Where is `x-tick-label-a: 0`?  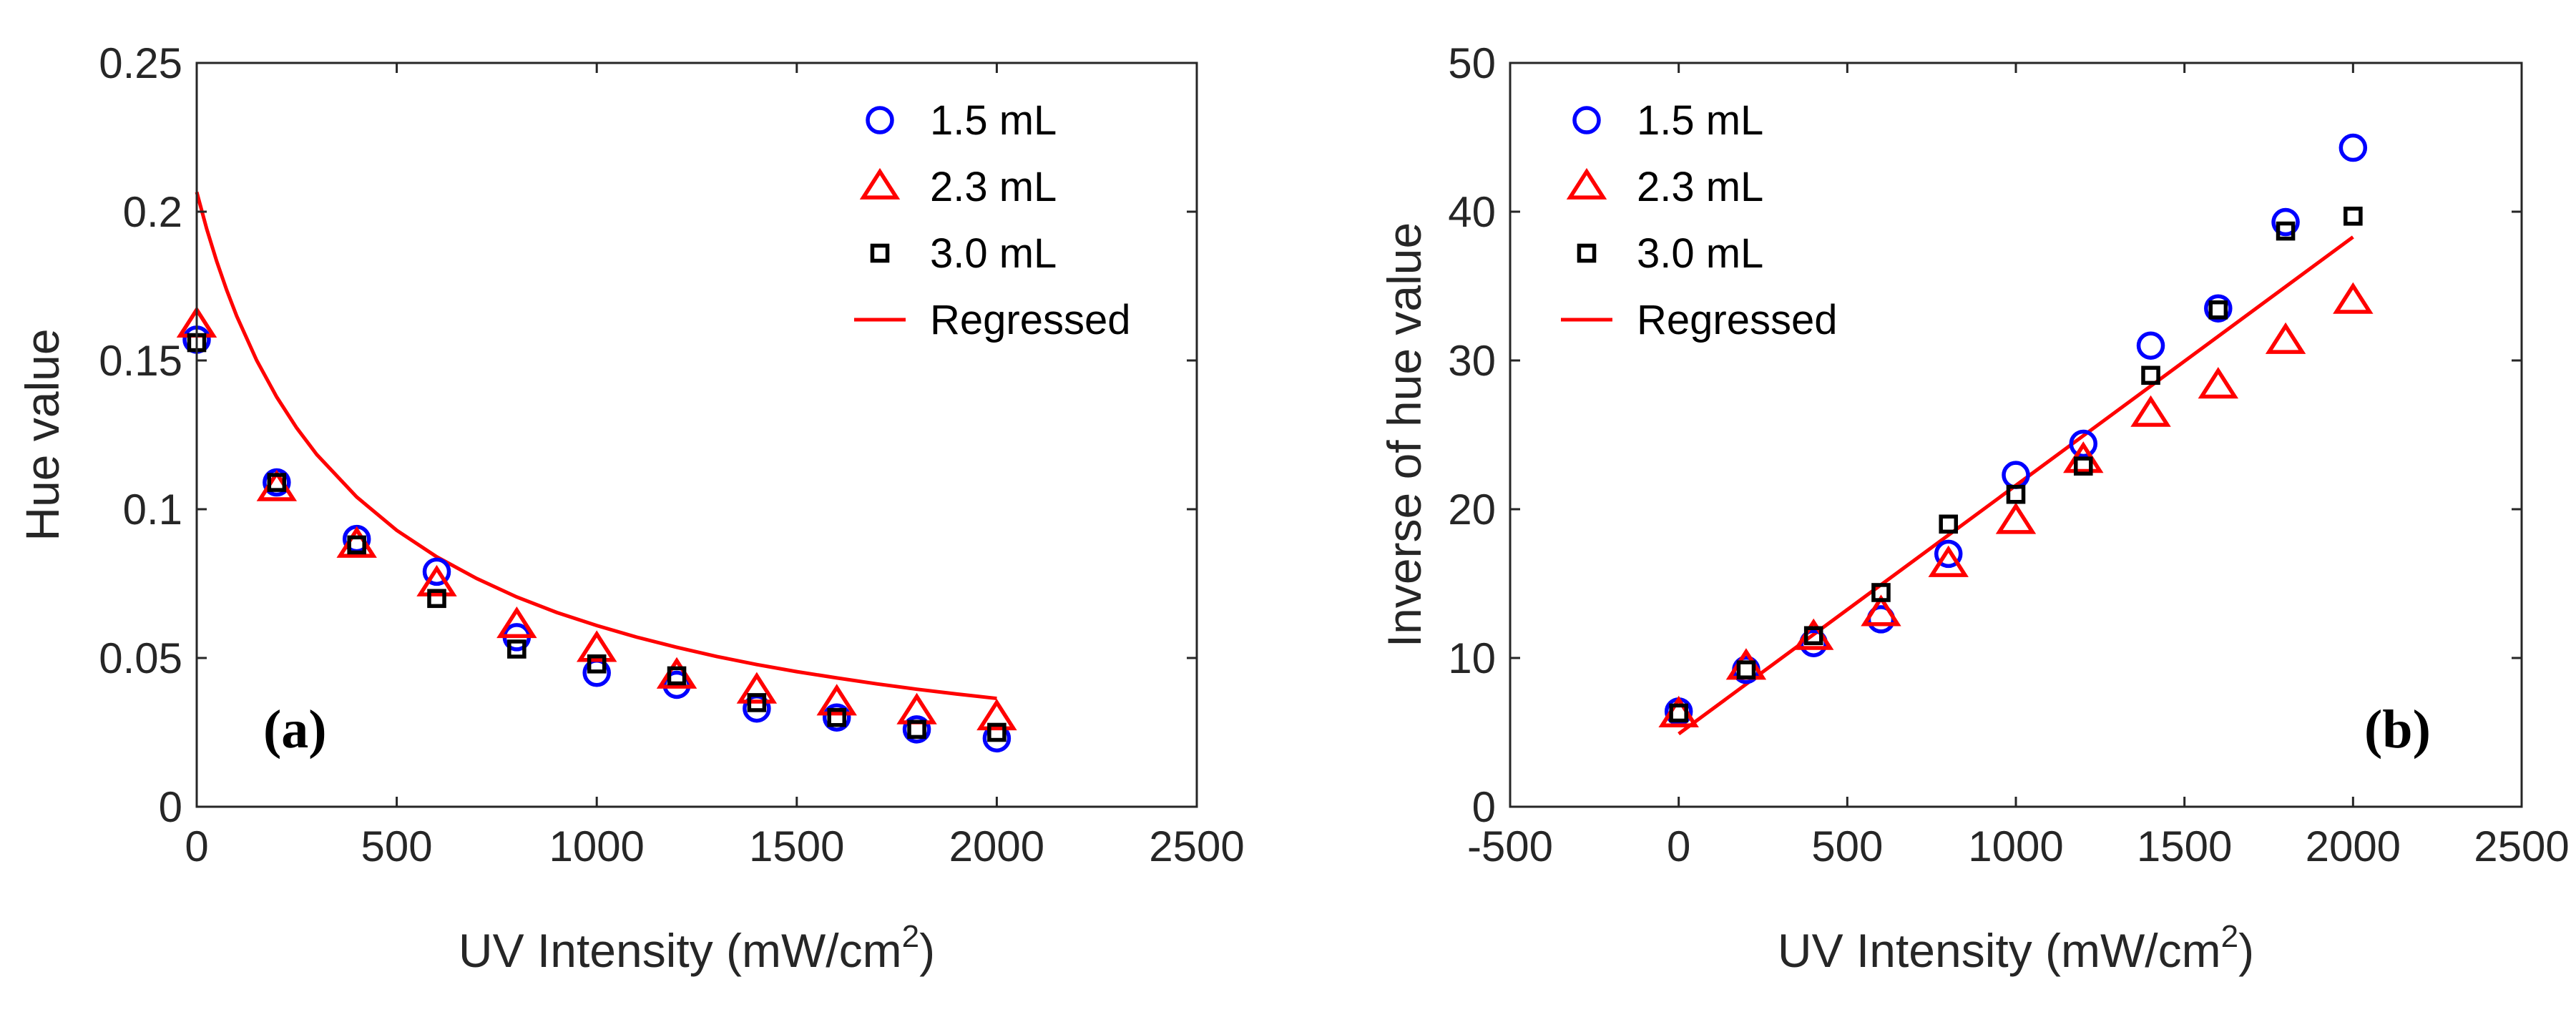 x-tick-label-a: 0 is located at coordinates (196, 846).